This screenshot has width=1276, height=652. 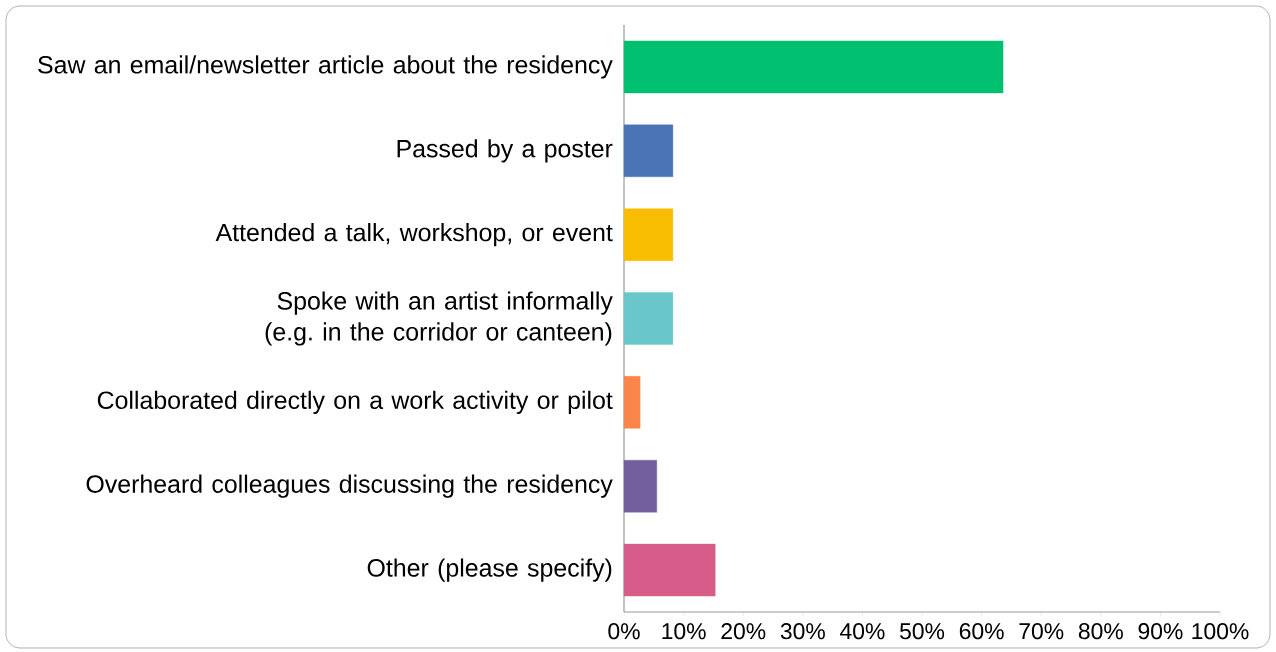 I want to click on x-tick-label: 90%, so click(x=1160, y=631).